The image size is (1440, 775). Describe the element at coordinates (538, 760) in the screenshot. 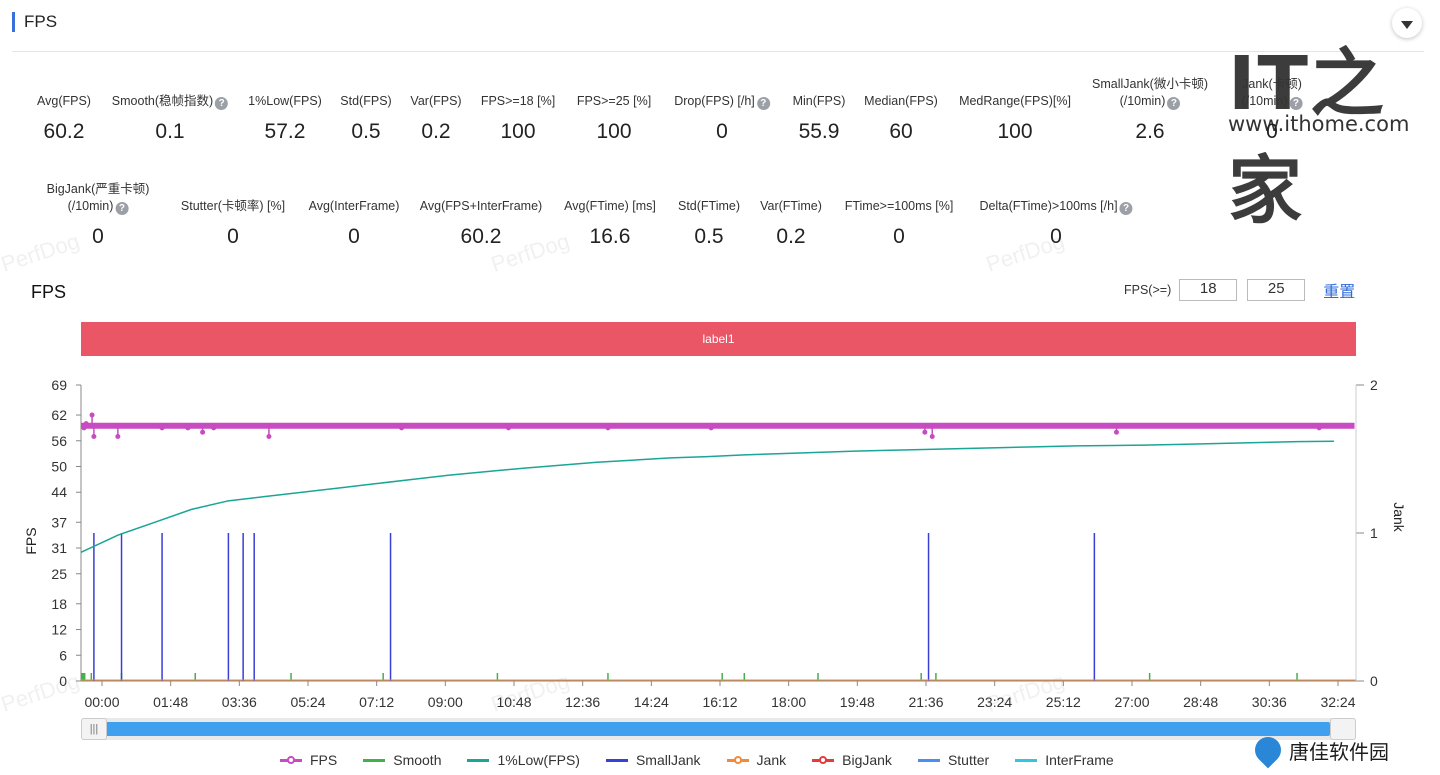

I see `legend-label: 1%Low(FPS)` at that location.